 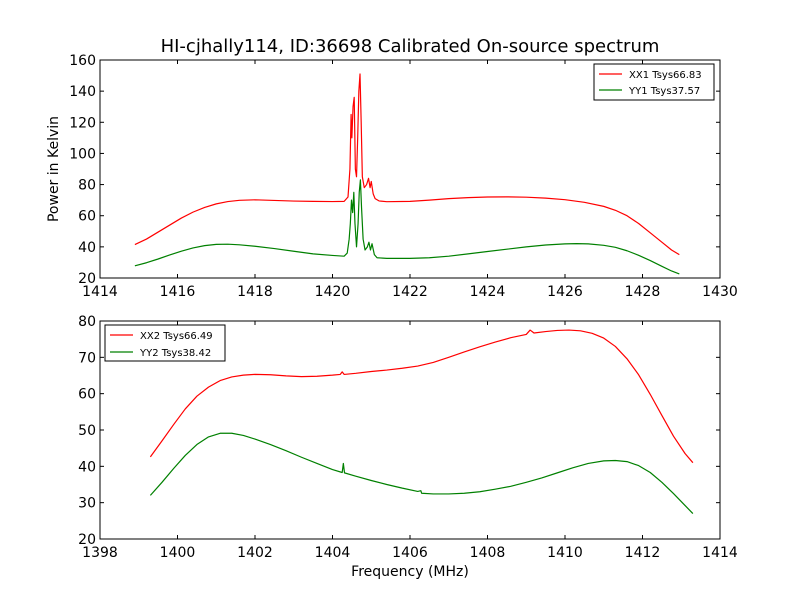 I want to click on x-tick-label: 1410, so click(x=565, y=553).